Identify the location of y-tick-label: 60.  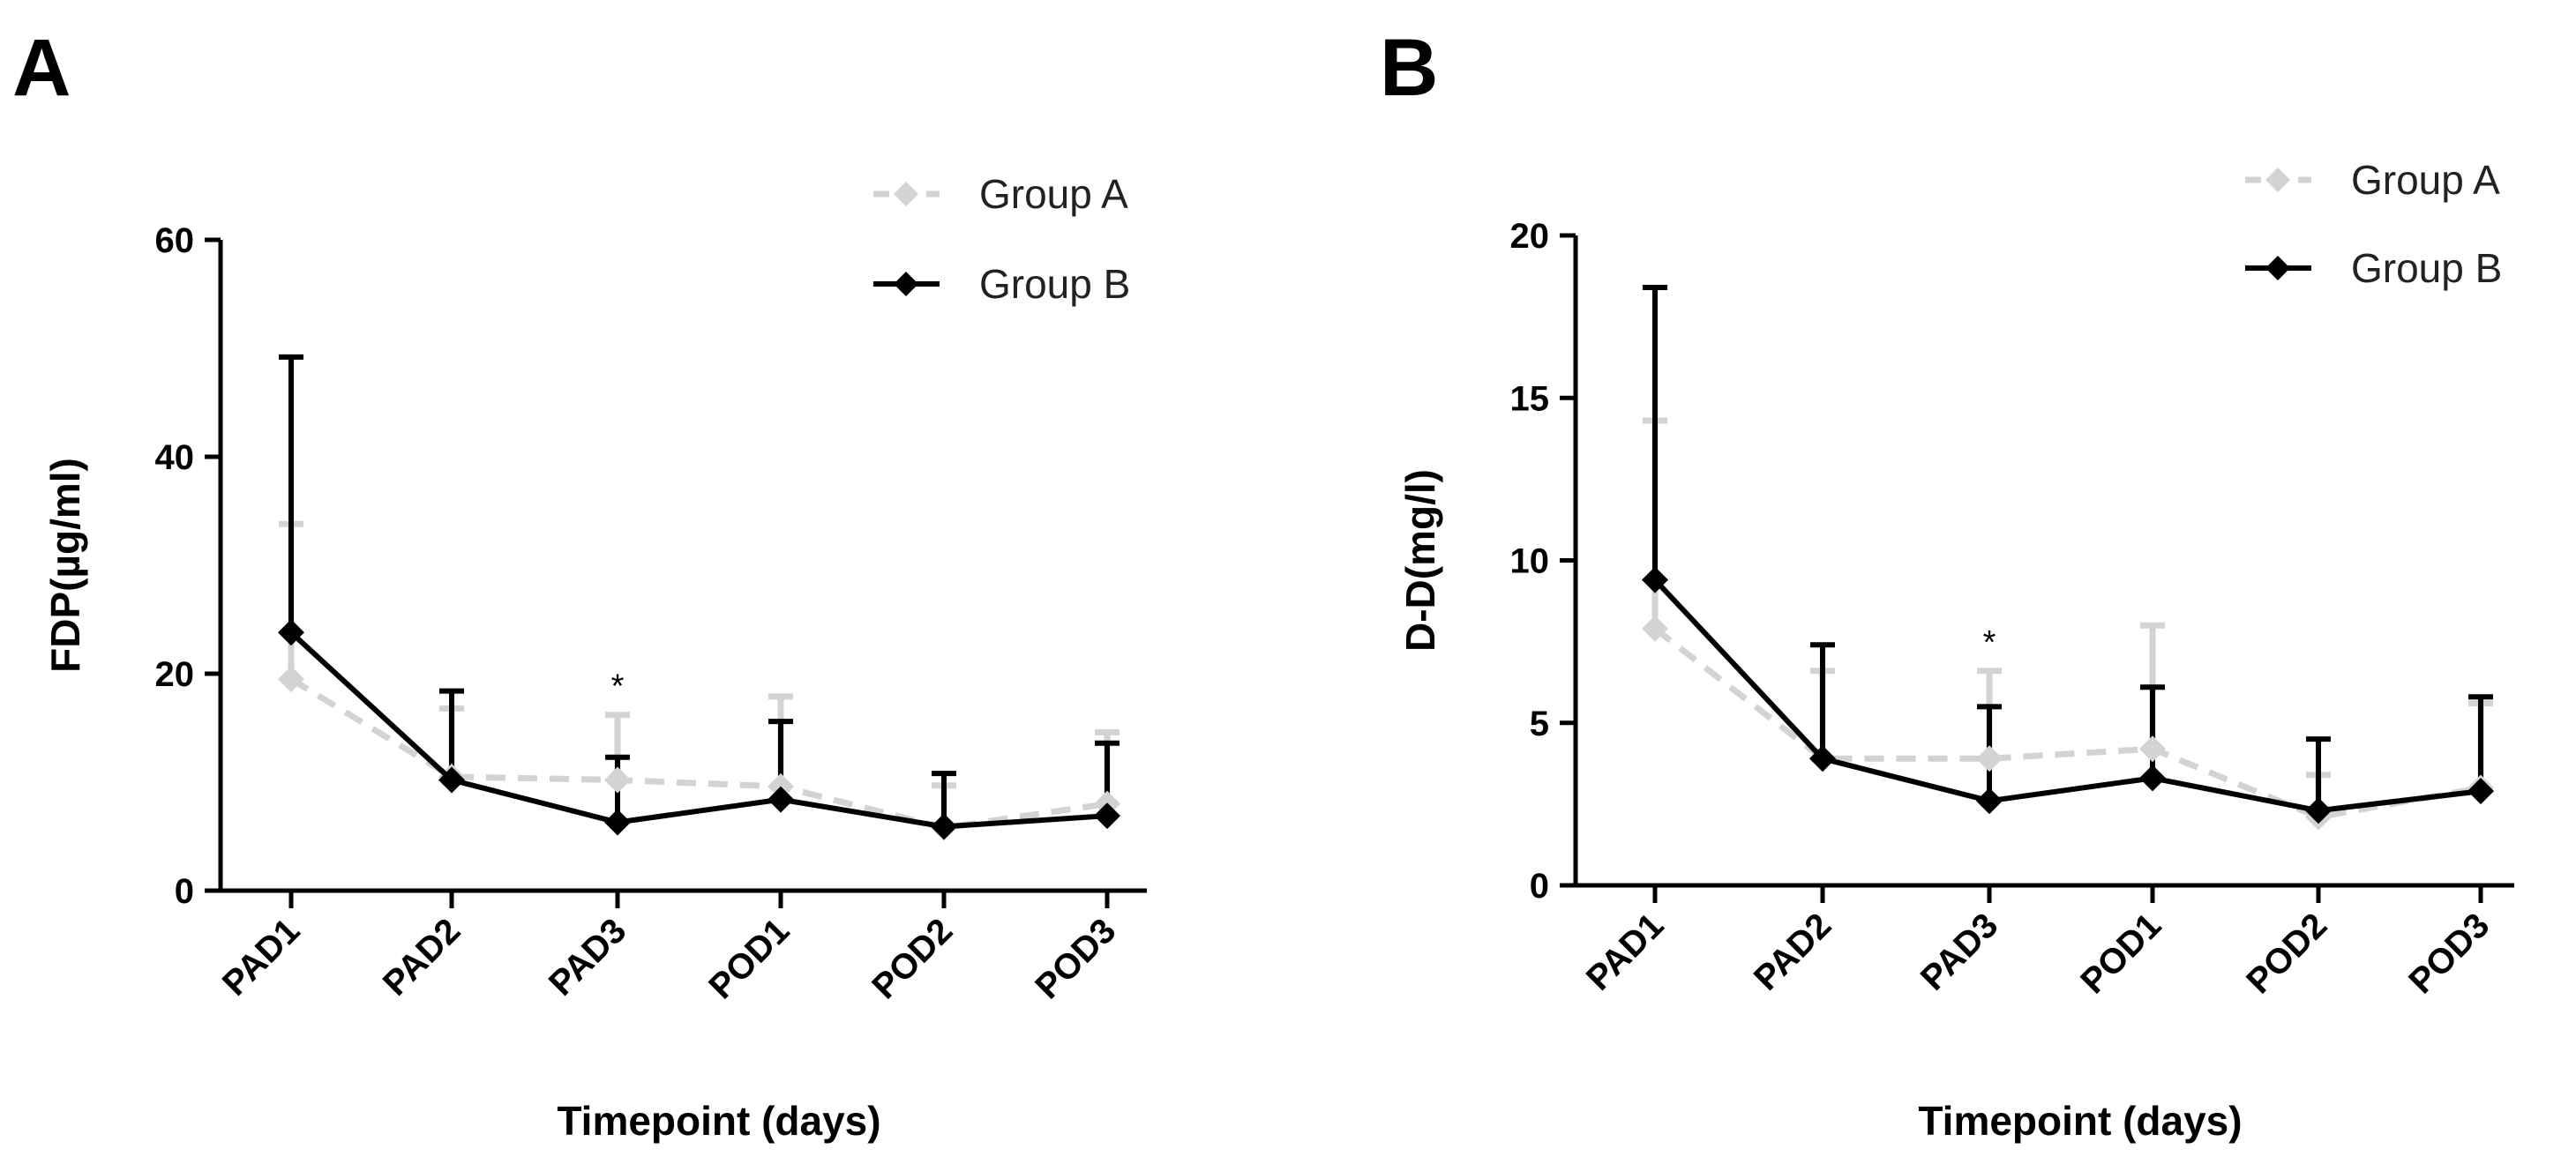
(175, 240).